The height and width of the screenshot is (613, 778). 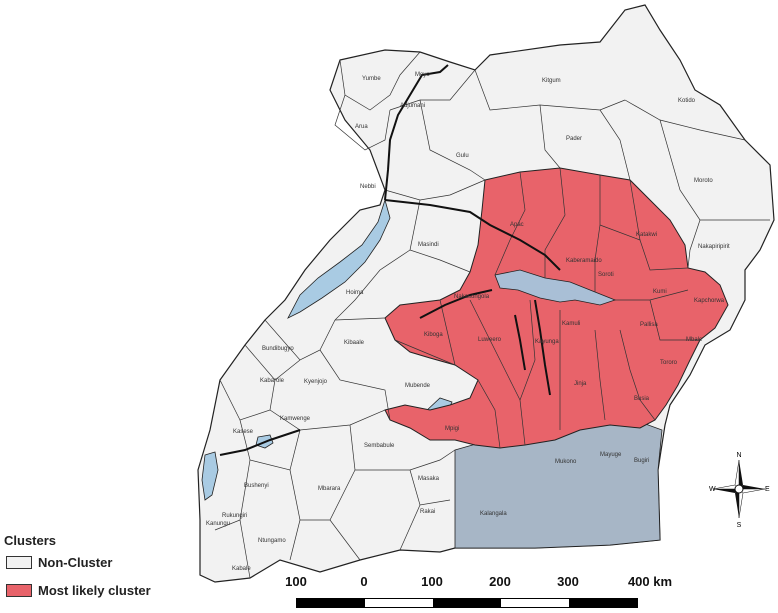 What do you see at coordinates (427, 512) in the screenshot?
I see `district-label: Rakai` at bounding box center [427, 512].